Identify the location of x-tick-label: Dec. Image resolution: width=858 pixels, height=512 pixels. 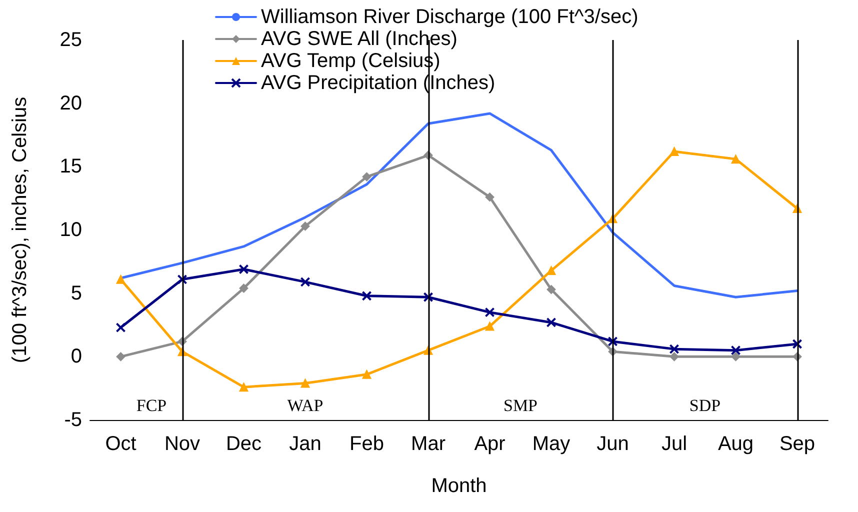
(244, 444).